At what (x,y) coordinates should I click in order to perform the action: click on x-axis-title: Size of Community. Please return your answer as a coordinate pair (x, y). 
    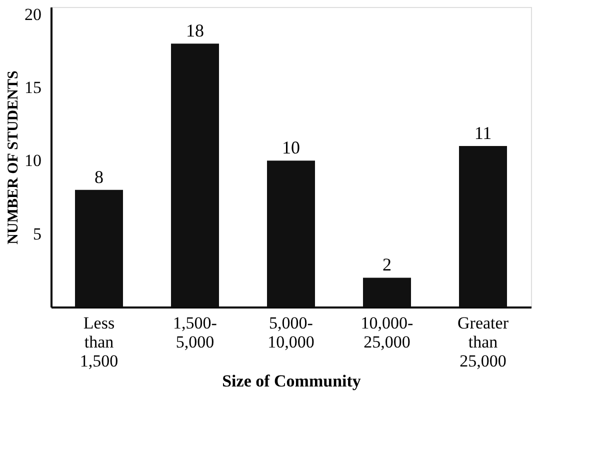
    Looking at the image, I should click on (292, 381).